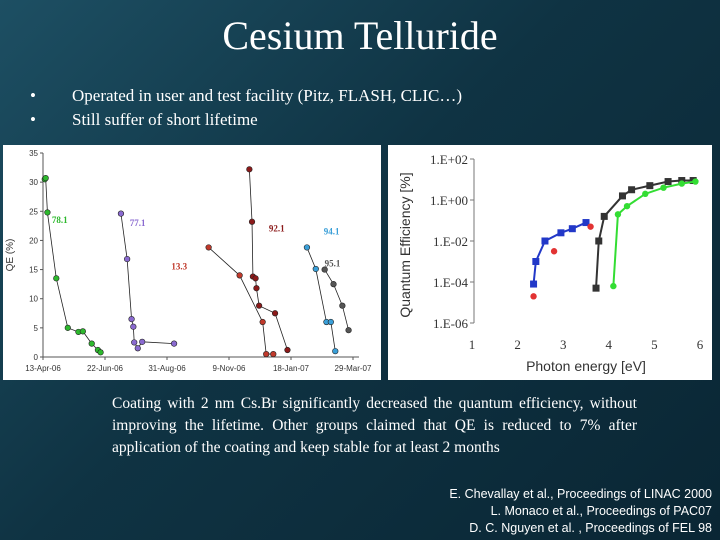 The image size is (720, 540). What do you see at coordinates (601, 511) in the screenshot?
I see `reference-item: L. Monaco et al., Proceedings of PAC07` at bounding box center [601, 511].